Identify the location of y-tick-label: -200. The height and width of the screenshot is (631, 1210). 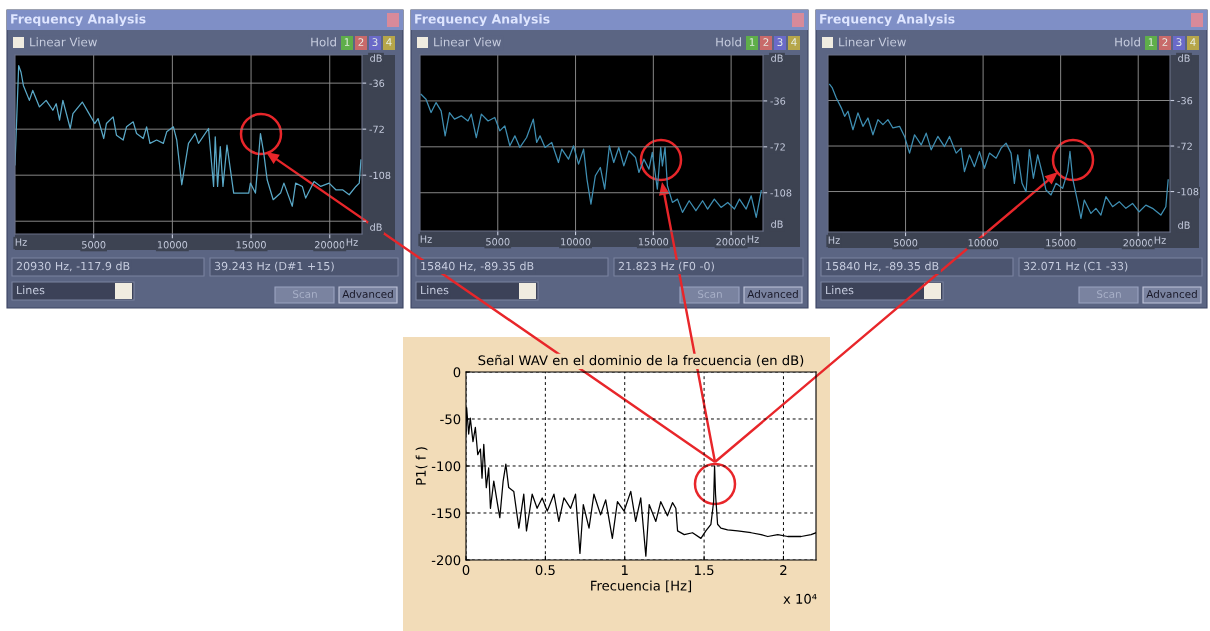
(446, 560).